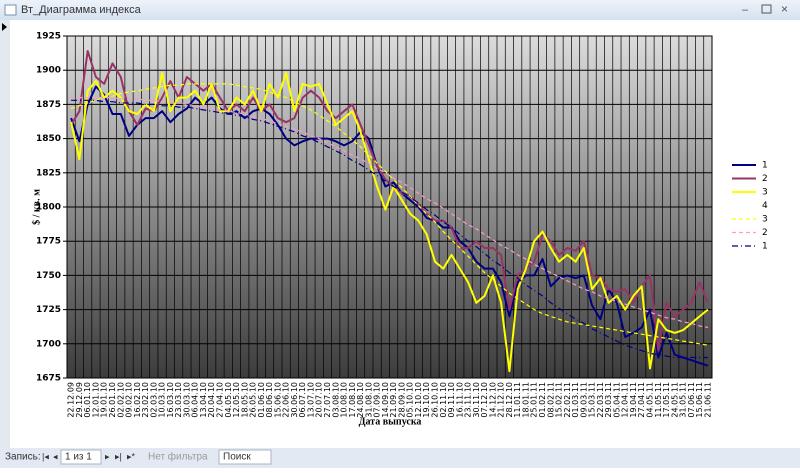  What do you see at coordinates (23, 457) in the screenshot?
I see `record-label: Запись:` at bounding box center [23, 457].